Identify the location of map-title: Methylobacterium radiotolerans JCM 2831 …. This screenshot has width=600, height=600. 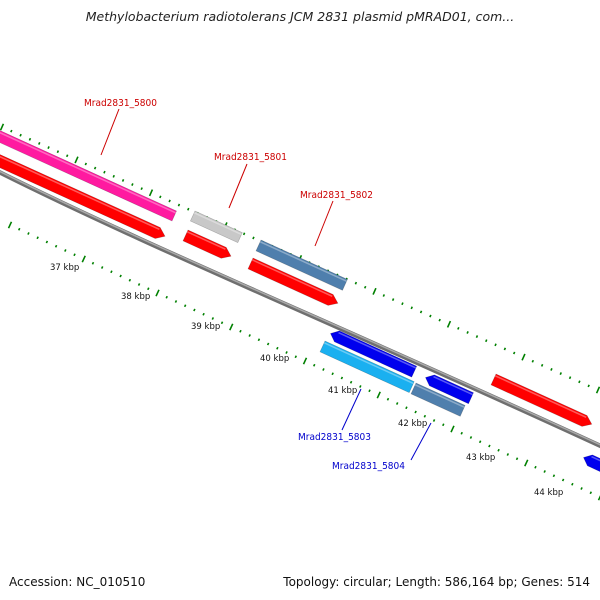
(300, 16).